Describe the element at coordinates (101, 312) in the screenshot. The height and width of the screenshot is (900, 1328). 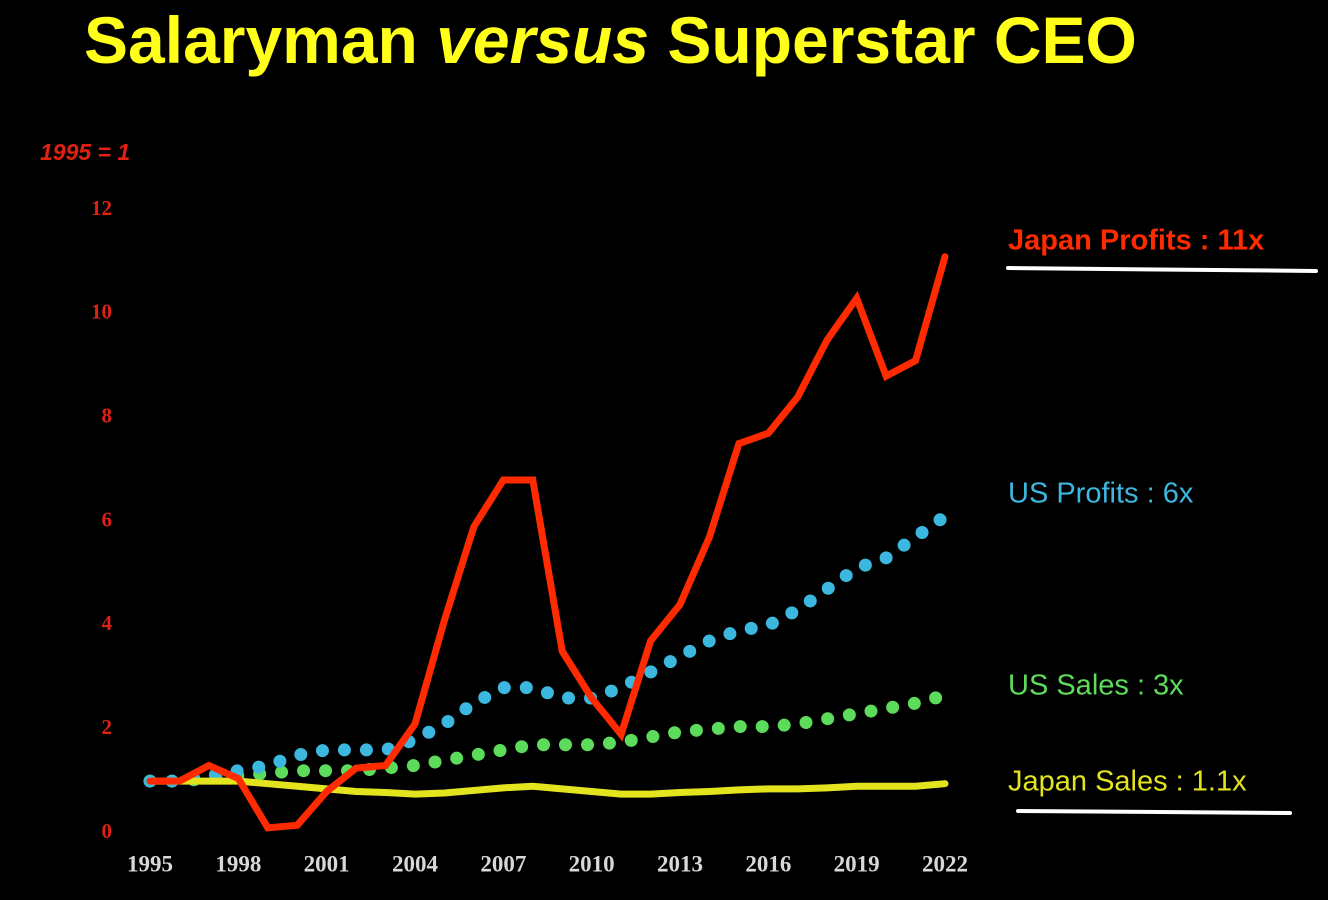
I see `y-tick-label: 10` at that location.